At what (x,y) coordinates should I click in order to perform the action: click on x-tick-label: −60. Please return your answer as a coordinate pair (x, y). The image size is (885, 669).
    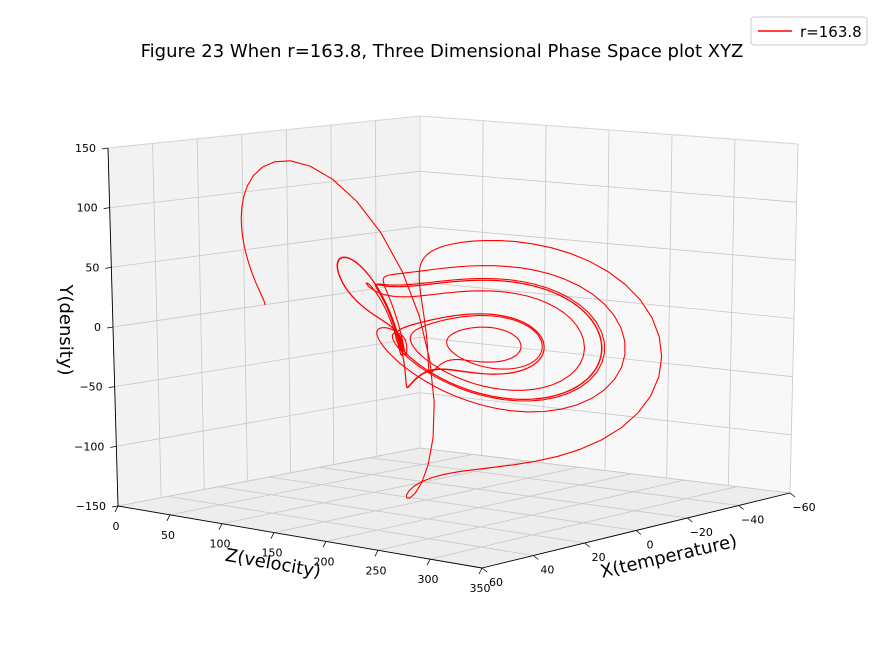
    Looking at the image, I should click on (803, 507).